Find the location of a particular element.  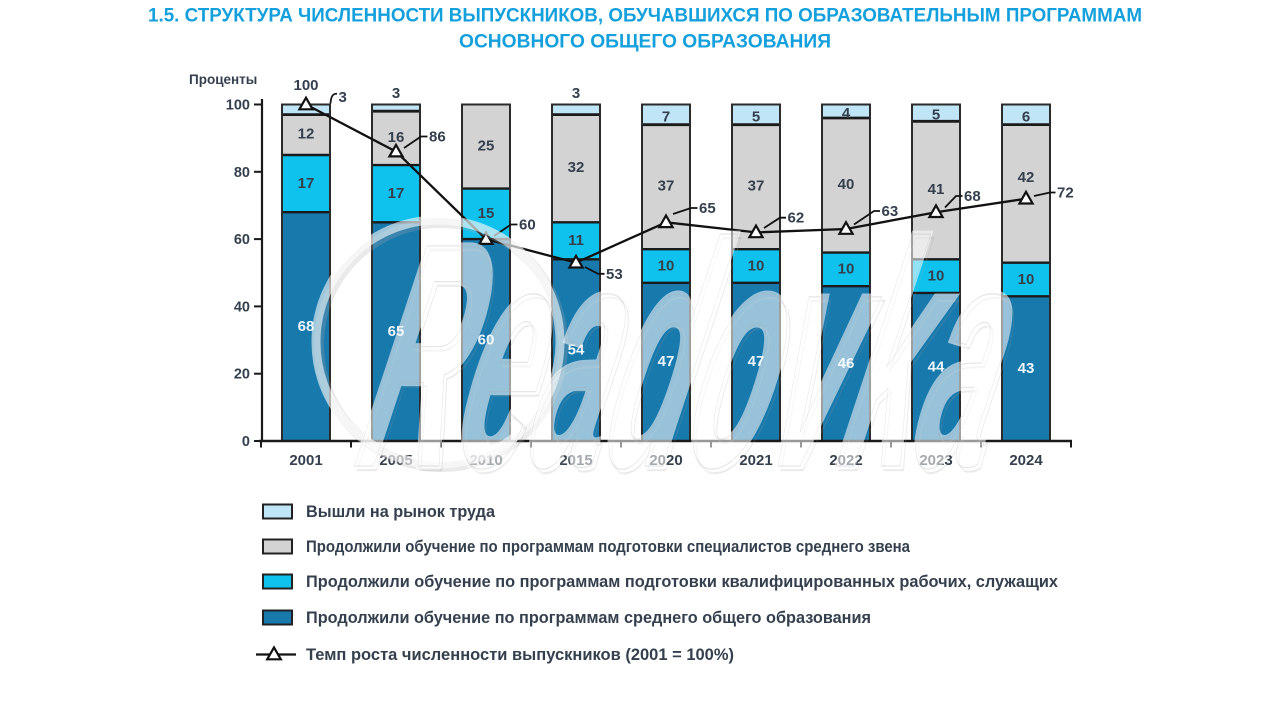

svg-text: 80 is located at coordinates (242, 173).